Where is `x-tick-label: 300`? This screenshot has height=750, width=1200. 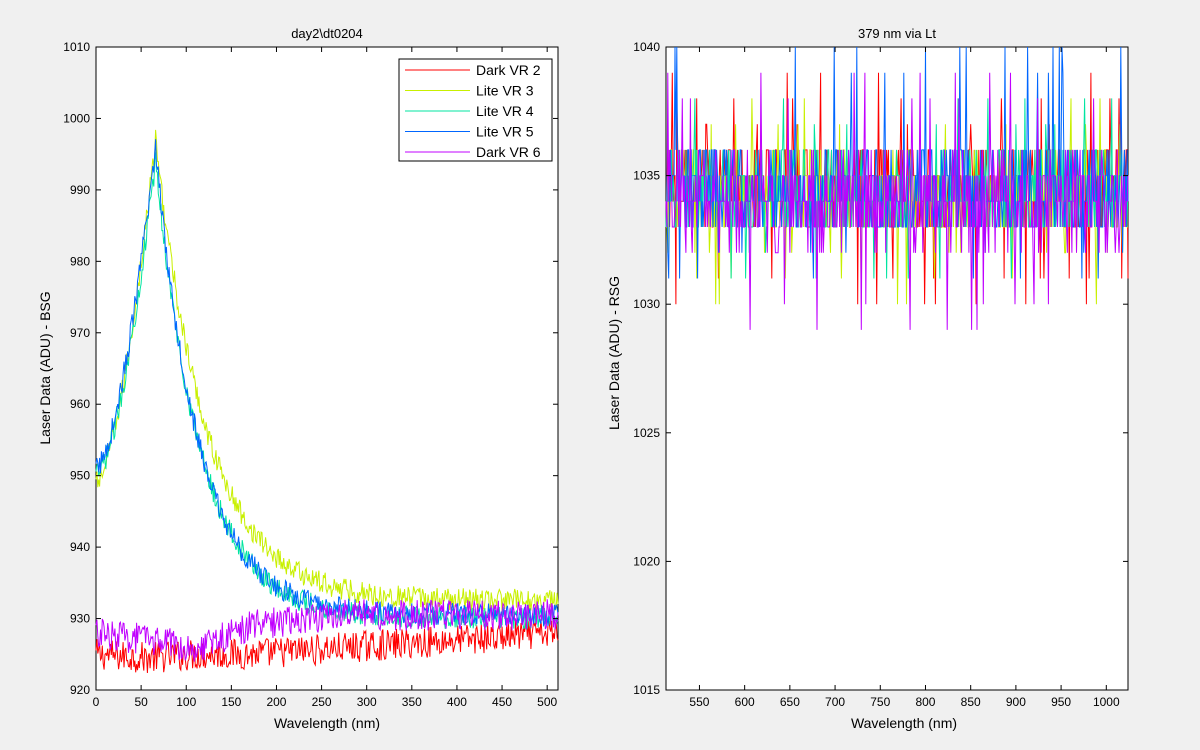 x-tick-label: 300 is located at coordinates (367, 702).